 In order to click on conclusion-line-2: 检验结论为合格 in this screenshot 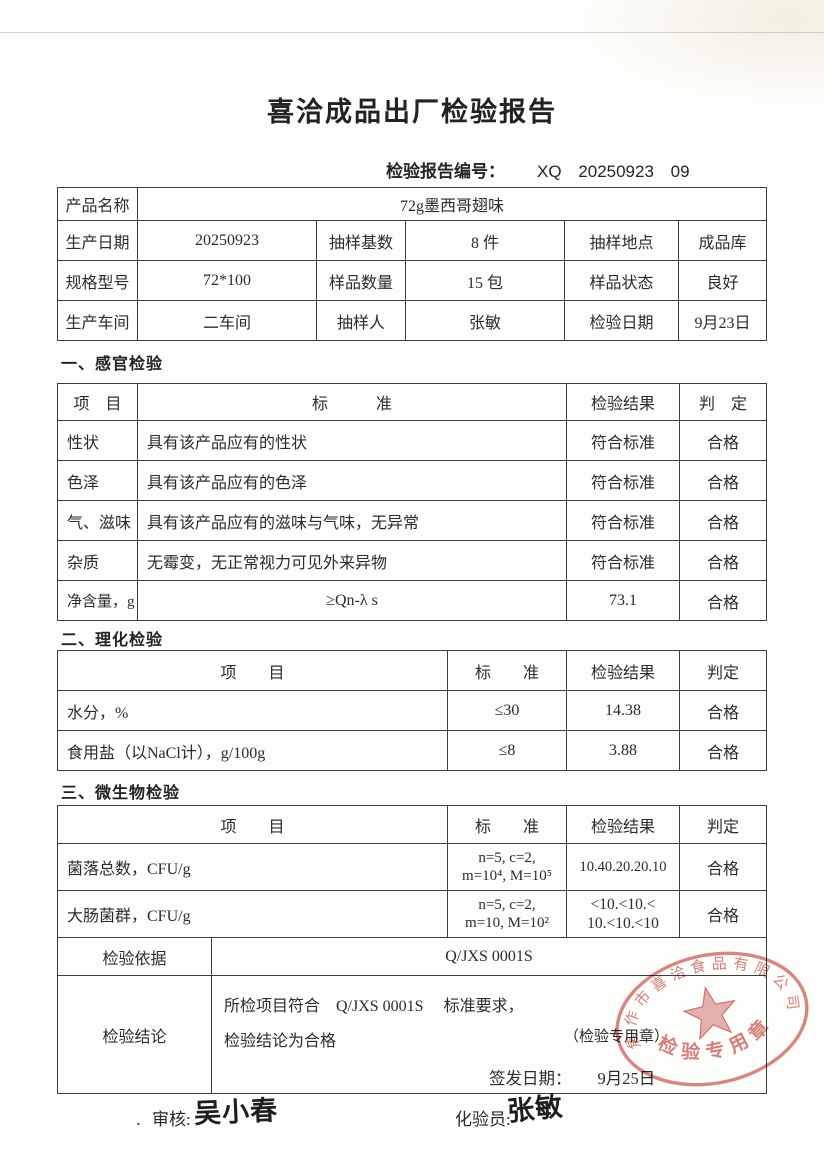, I will do `click(280, 1041)`.